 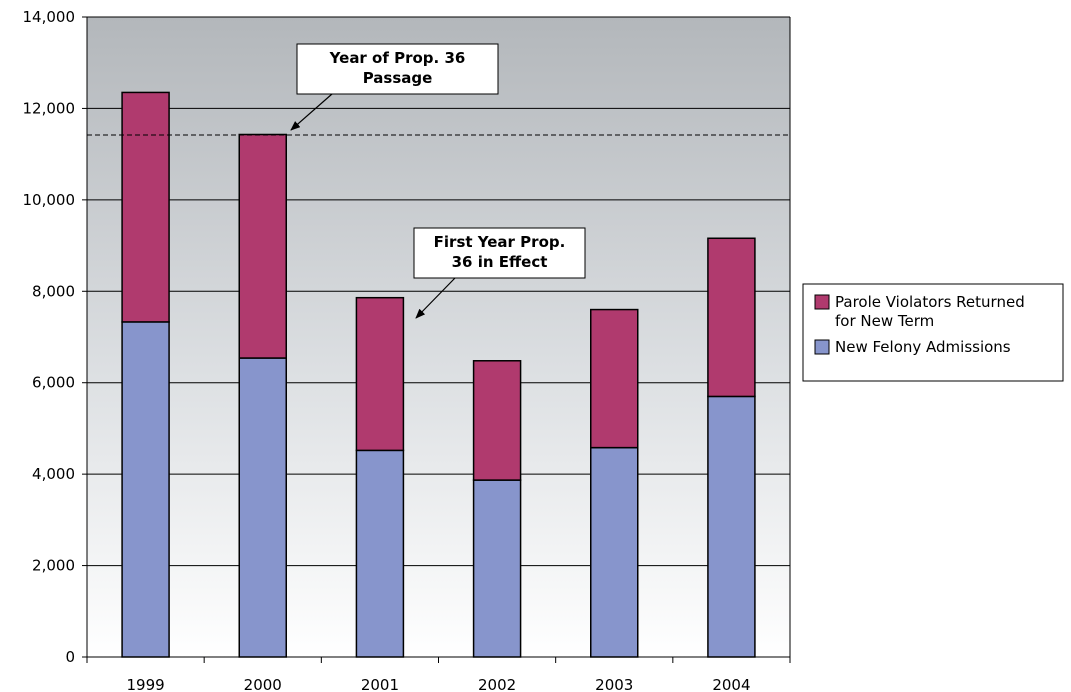 What do you see at coordinates (933, 332) in the screenshot?
I see `legend-box` at bounding box center [933, 332].